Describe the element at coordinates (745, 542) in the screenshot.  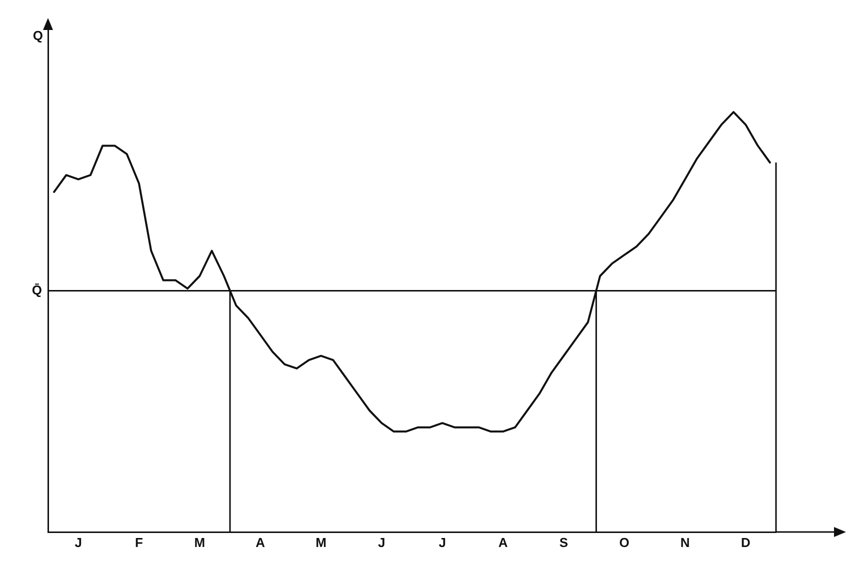
I see `x-tick-label: D` at that location.